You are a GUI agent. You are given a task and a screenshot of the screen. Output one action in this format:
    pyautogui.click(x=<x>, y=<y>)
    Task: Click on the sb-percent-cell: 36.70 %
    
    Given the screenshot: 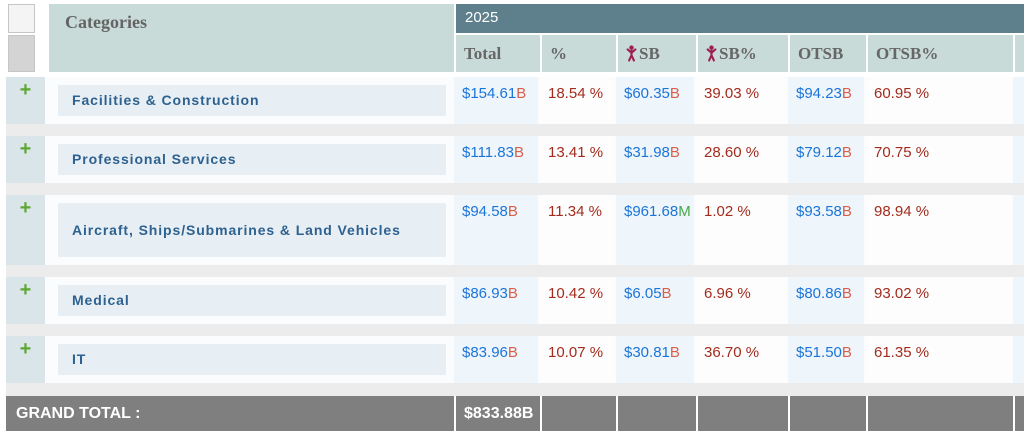 What is the action you would take?
    pyautogui.click(x=741, y=359)
    